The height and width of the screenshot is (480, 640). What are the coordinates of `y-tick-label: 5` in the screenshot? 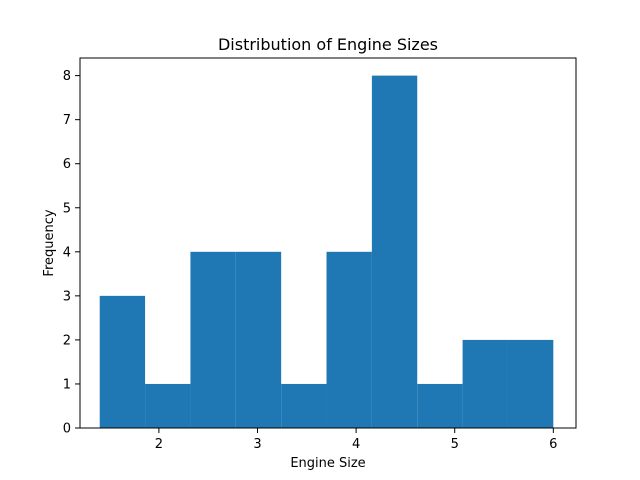 It's located at (67, 208).